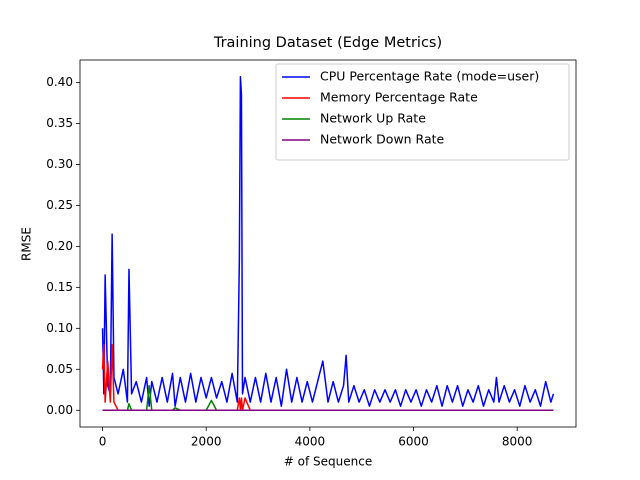  I want to click on y-tick-label: 0.15, so click(59, 287).